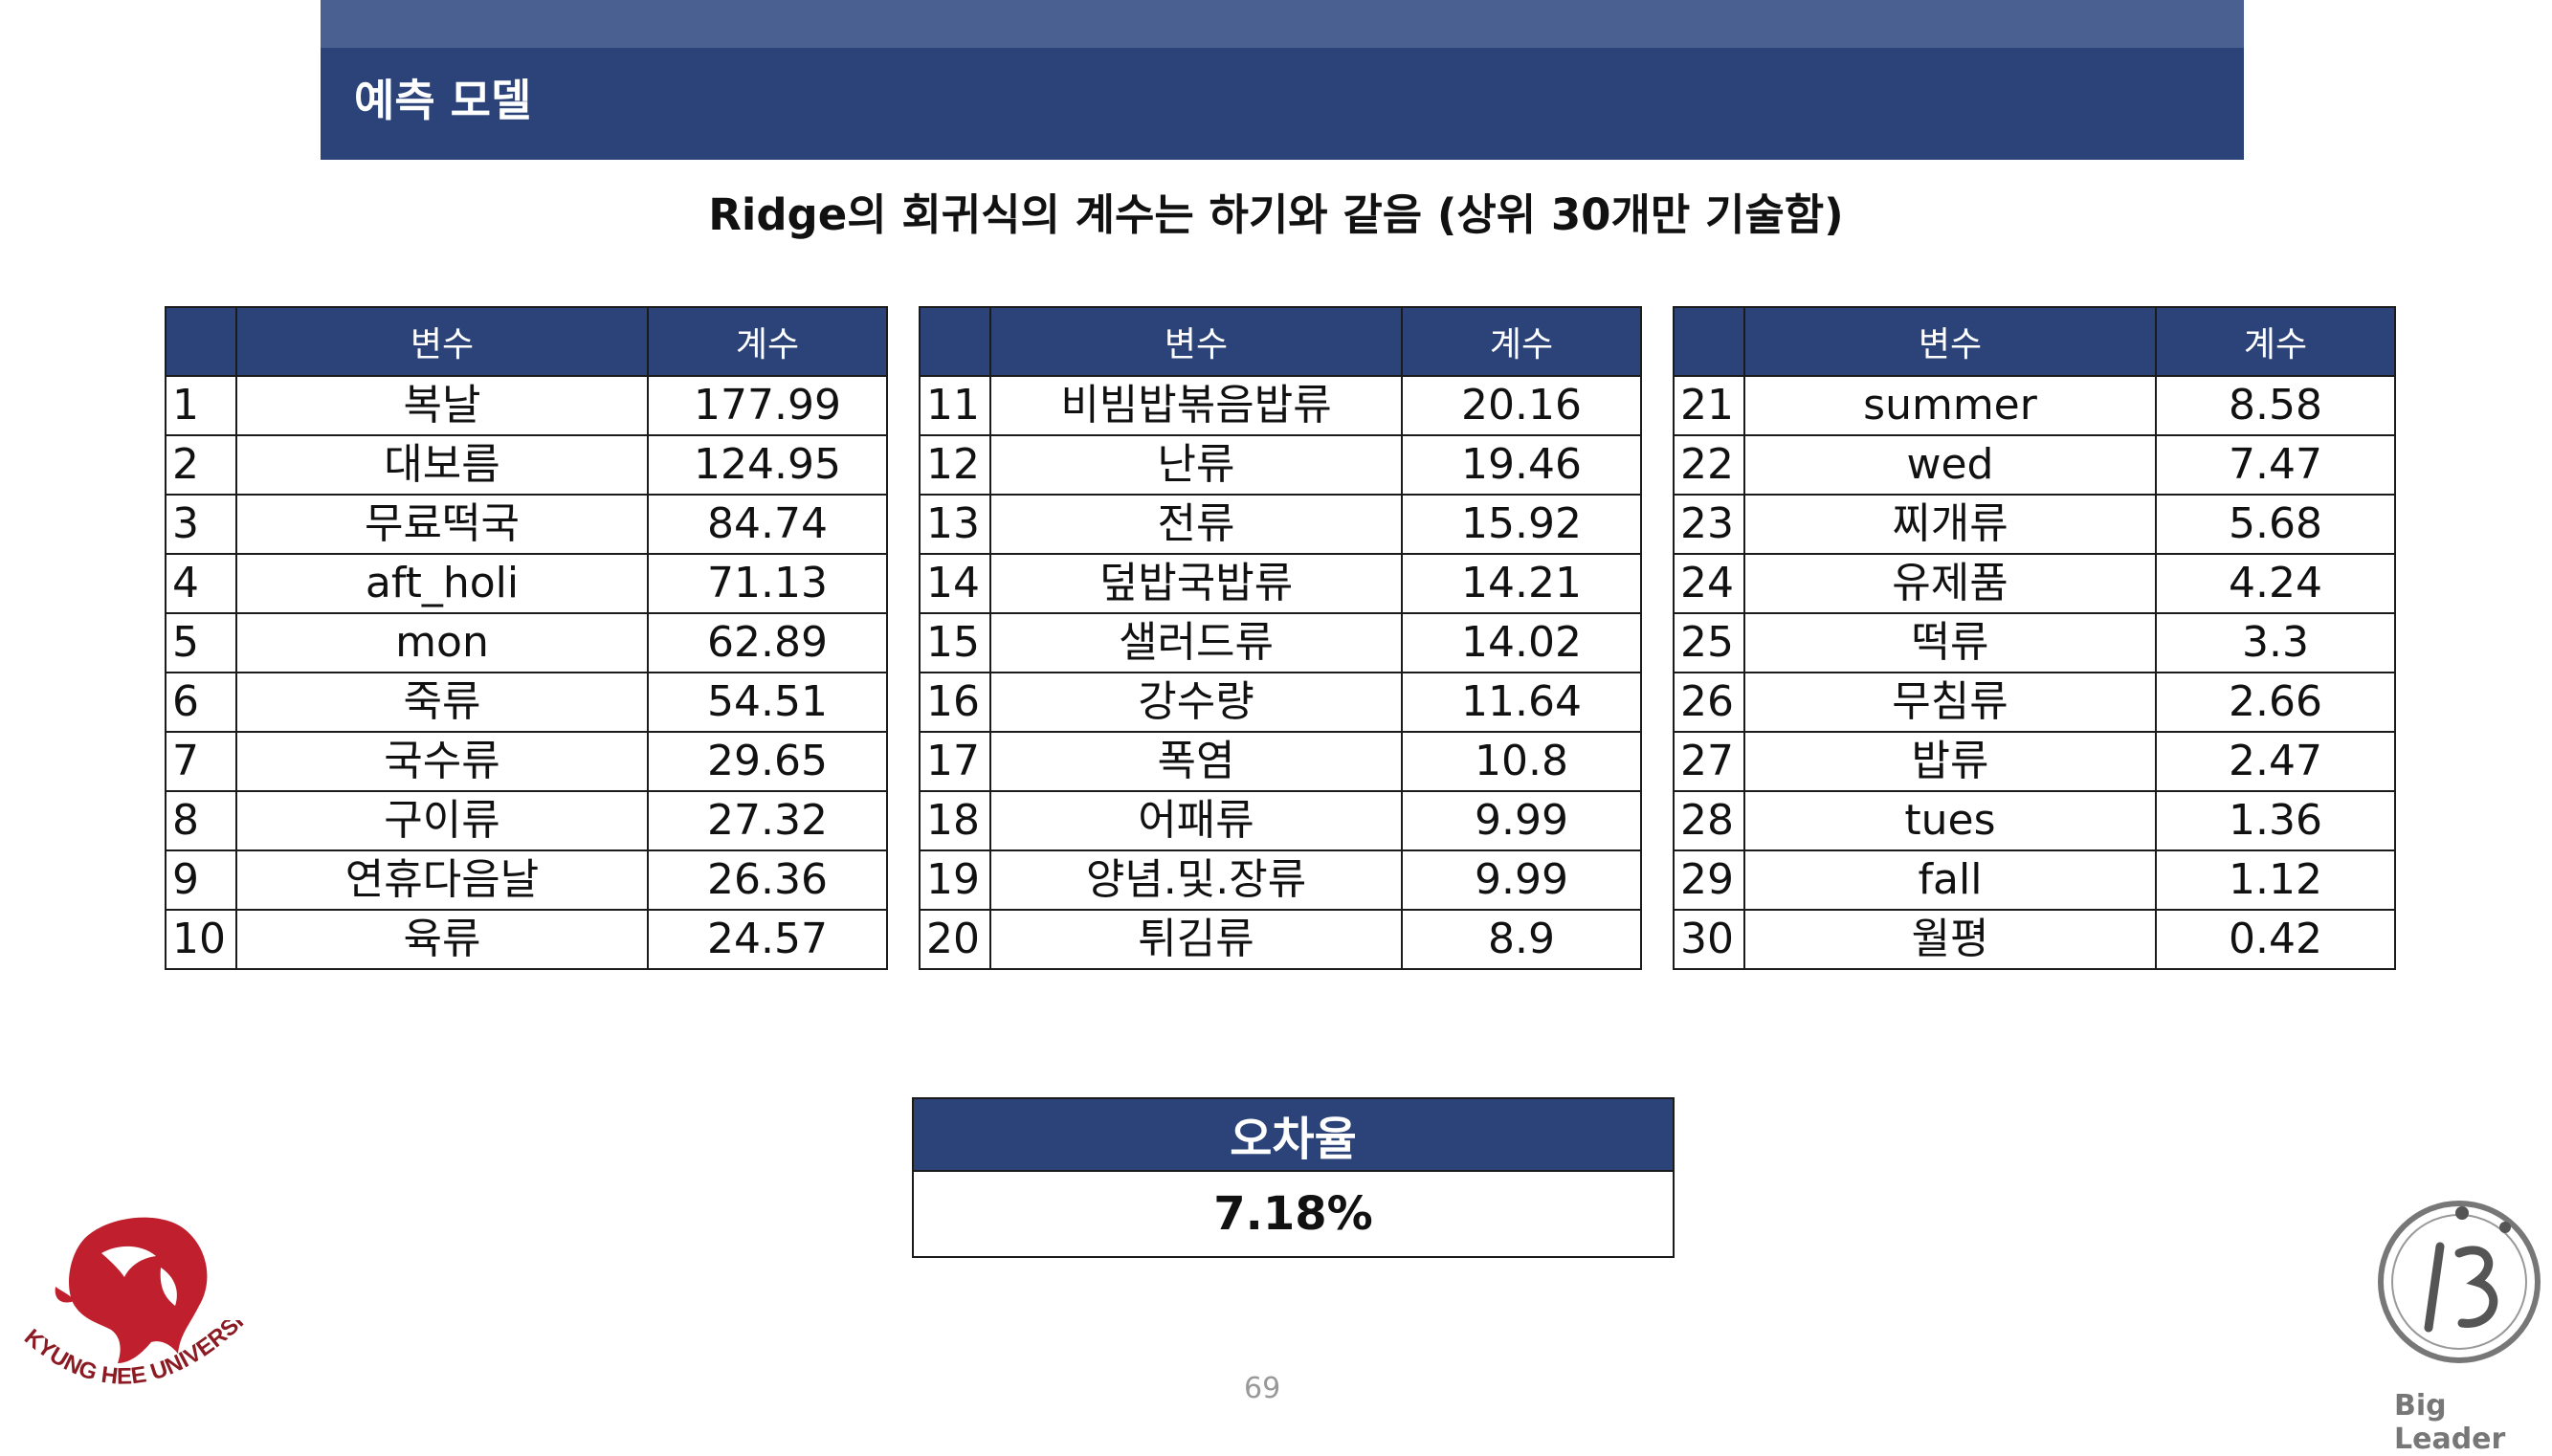  What do you see at coordinates (2034, 821) in the screenshot?
I see `table-row: 28 tues 1.36` at bounding box center [2034, 821].